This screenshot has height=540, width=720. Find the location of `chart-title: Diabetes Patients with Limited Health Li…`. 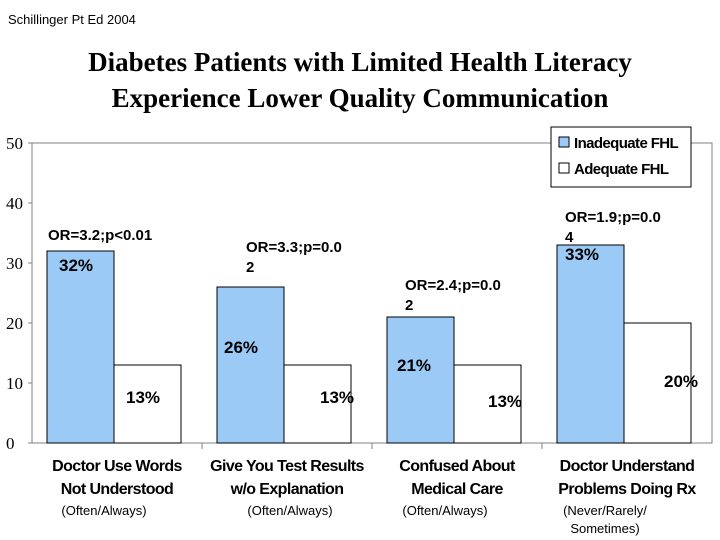

chart-title: Diabetes Patients with Limited Health Li… is located at coordinates (360, 80).